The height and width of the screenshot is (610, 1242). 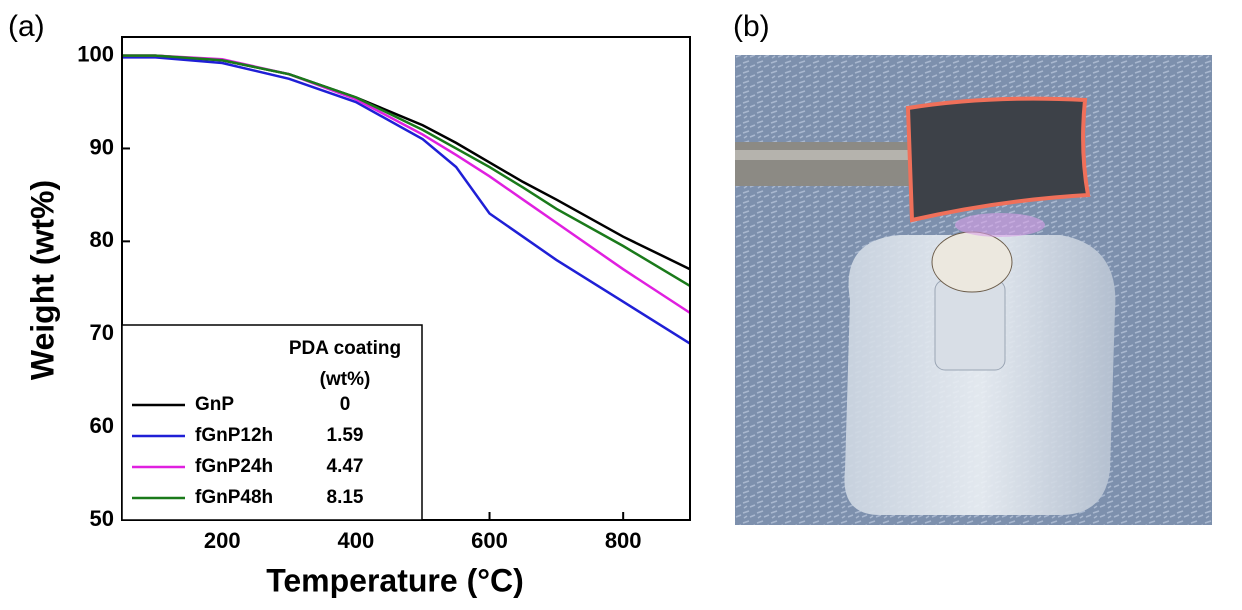 I want to click on legend-value: 1.59, so click(x=345, y=435).